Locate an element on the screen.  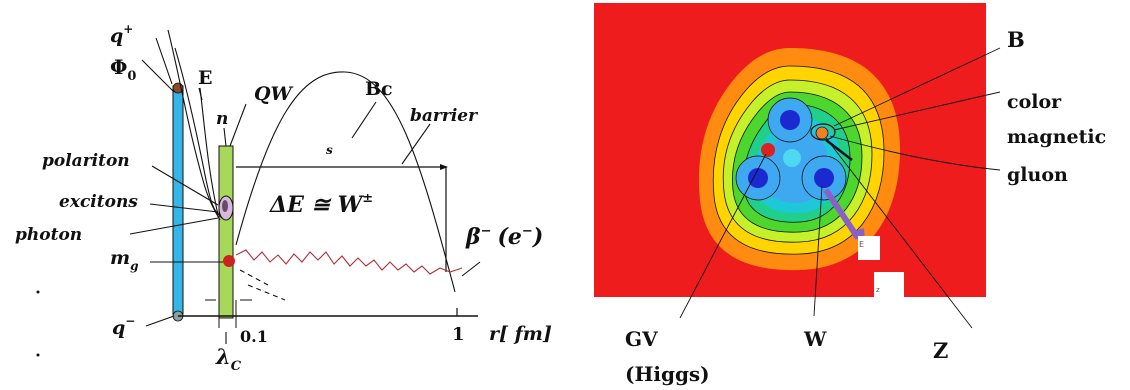
pointer-excitons is located at coordinates (184, 208).